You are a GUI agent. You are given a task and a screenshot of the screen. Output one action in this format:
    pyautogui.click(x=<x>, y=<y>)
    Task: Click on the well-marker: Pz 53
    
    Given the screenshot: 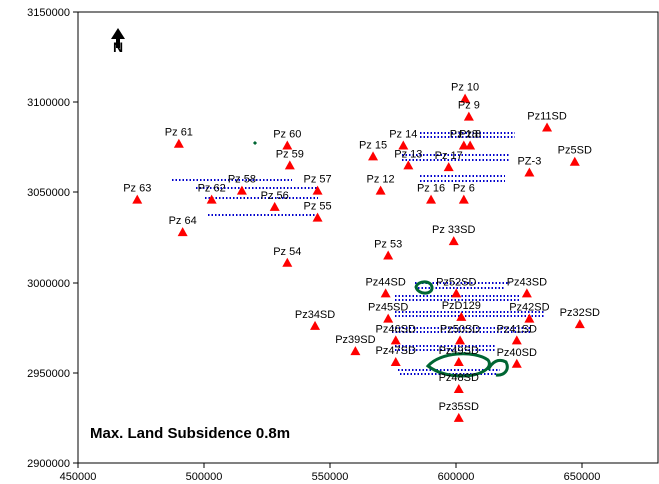 What is the action you would take?
    pyautogui.click(x=388, y=249)
    